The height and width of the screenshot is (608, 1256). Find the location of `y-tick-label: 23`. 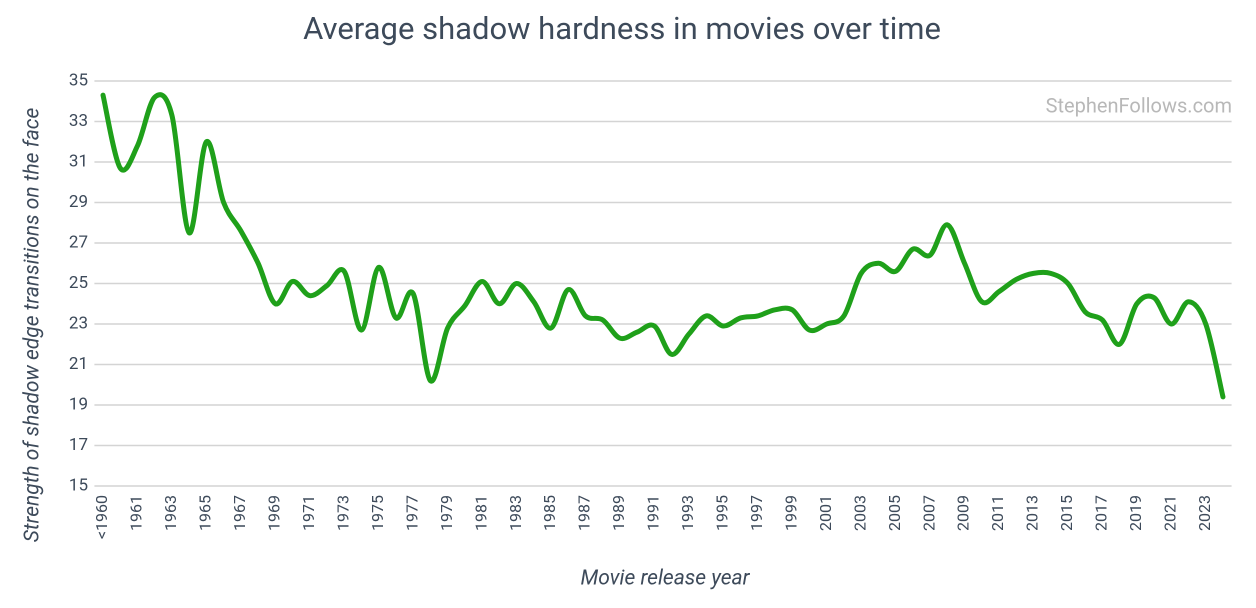

y-tick-label: 23 is located at coordinates (78, 323).